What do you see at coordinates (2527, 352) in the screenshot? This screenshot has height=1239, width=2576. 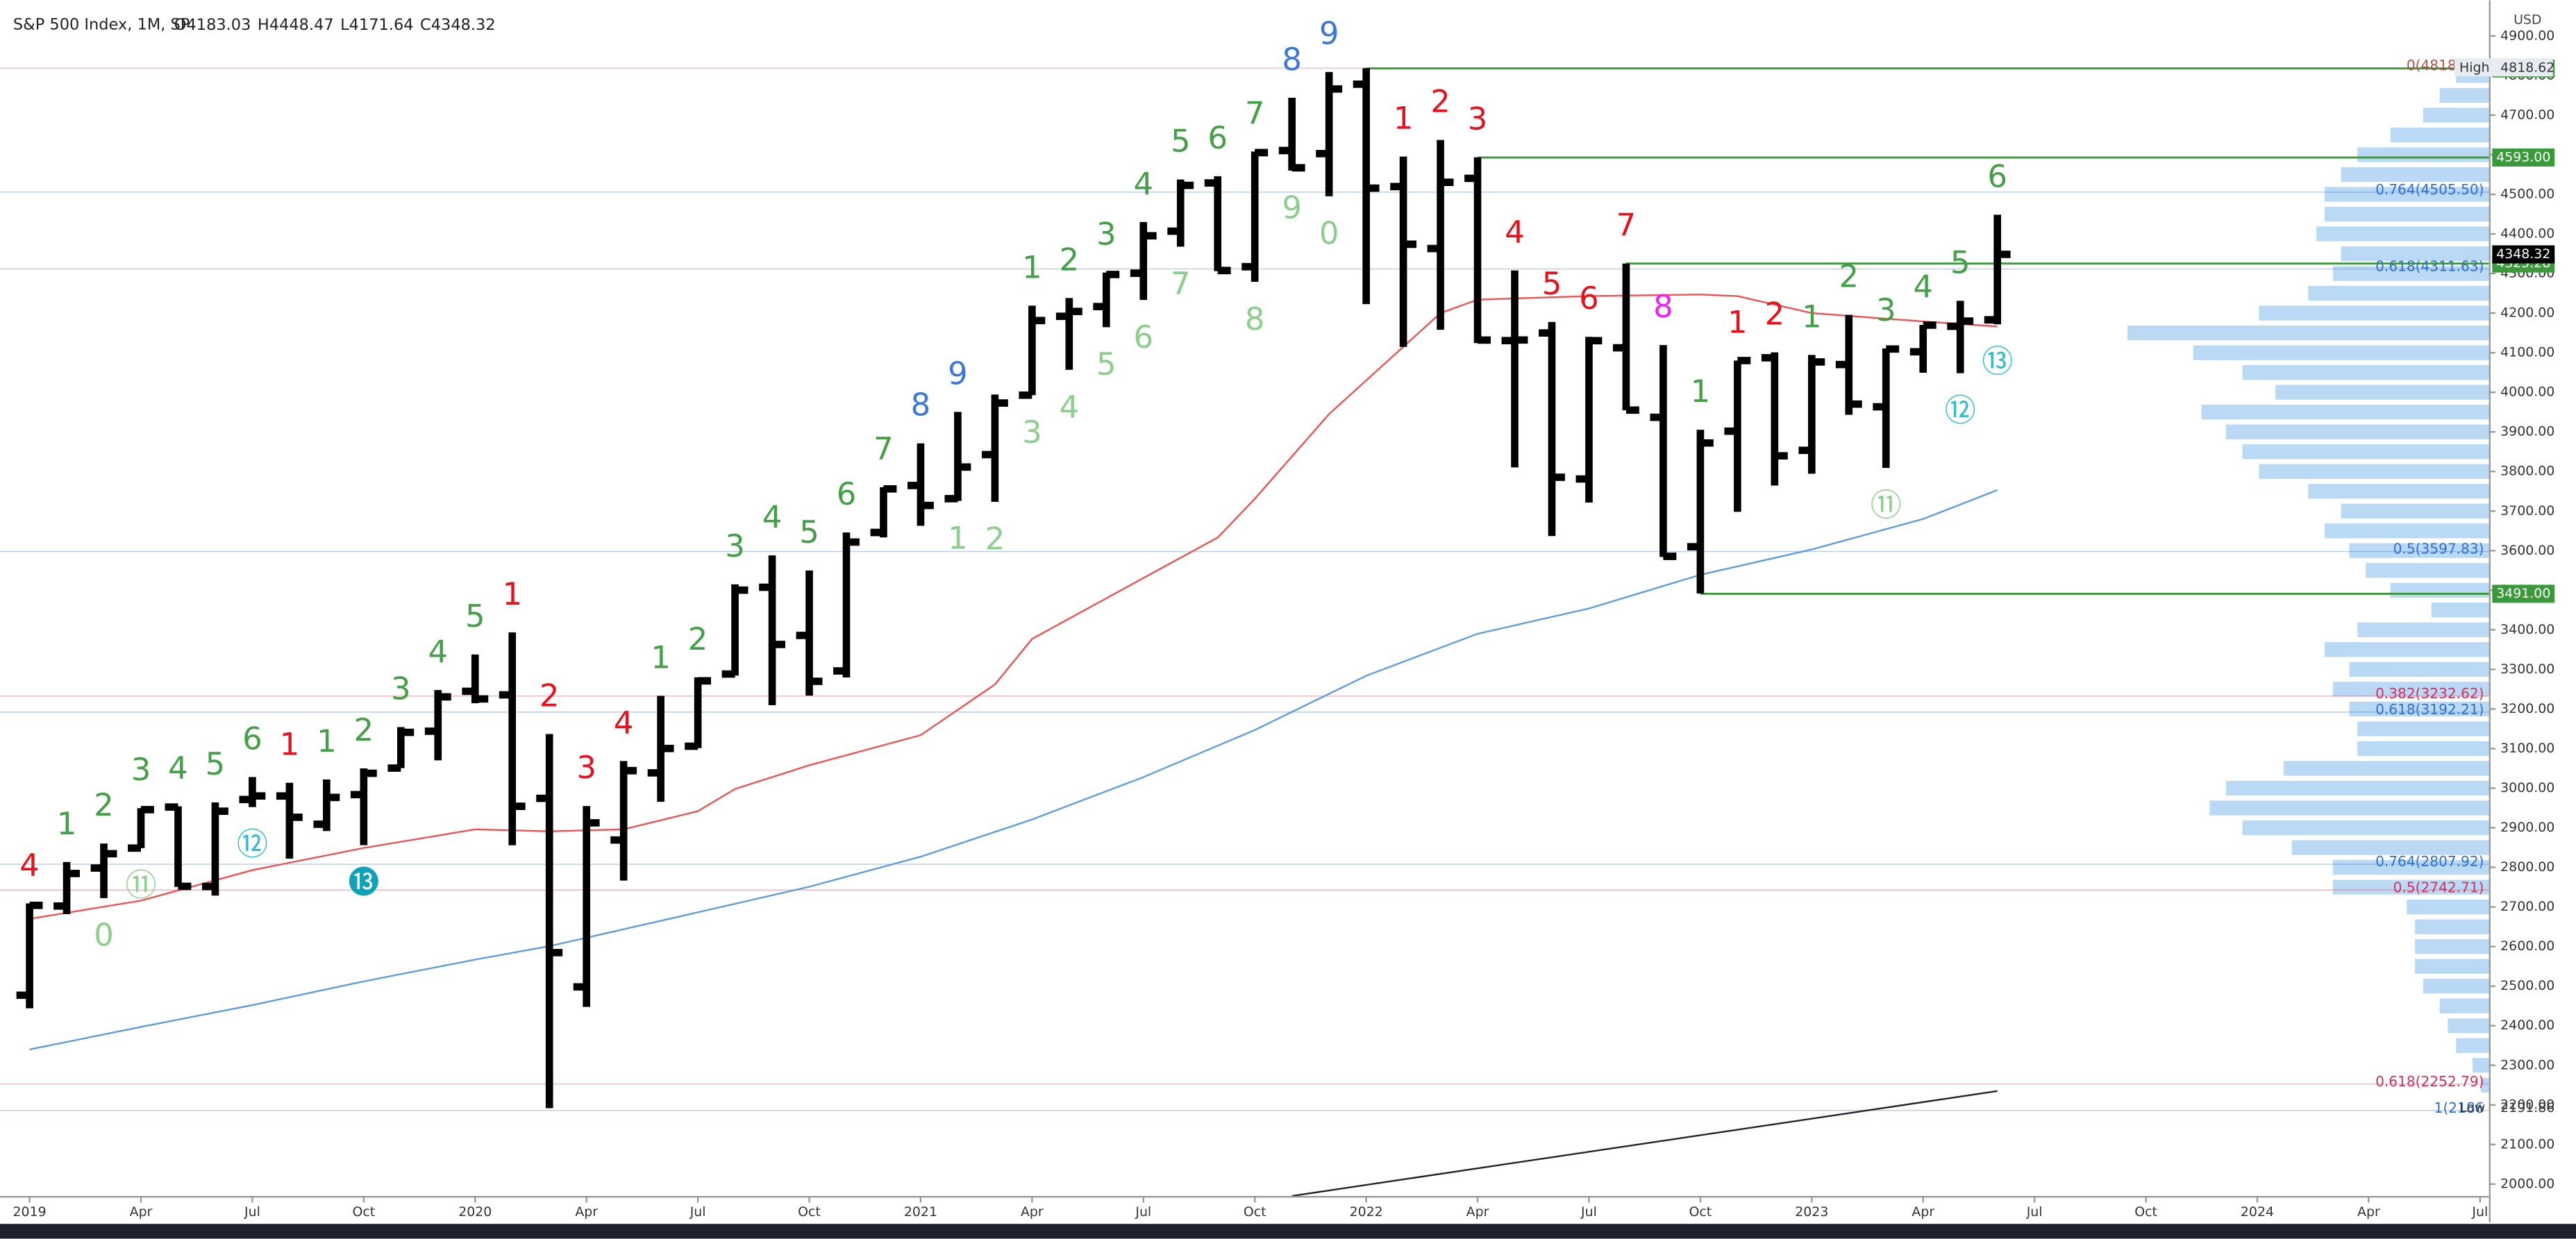 I see `y-tick-label: 4100.00` at bounding box center [2527, 352].